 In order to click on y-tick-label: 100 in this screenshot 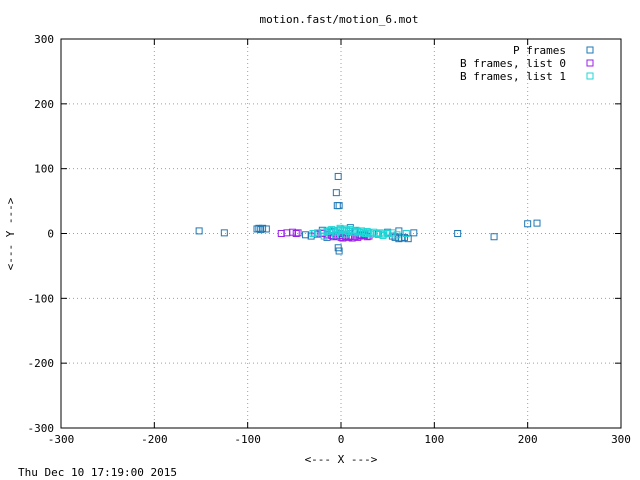, I will do `click(44, 169)`.